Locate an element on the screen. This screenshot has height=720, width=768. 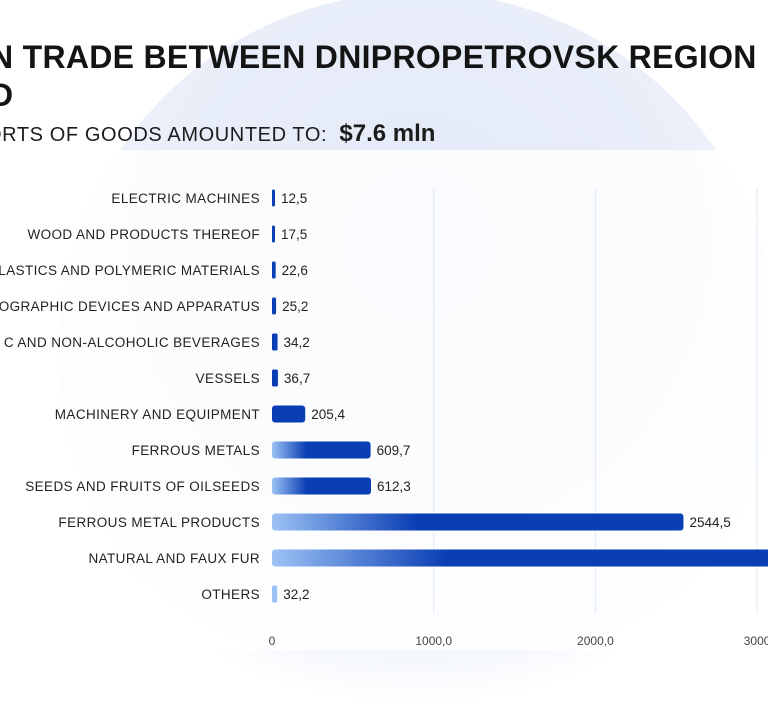
category-label: C AND NON-ALCOHOLIC BEVERAGES is located at coordinates (132, 342).